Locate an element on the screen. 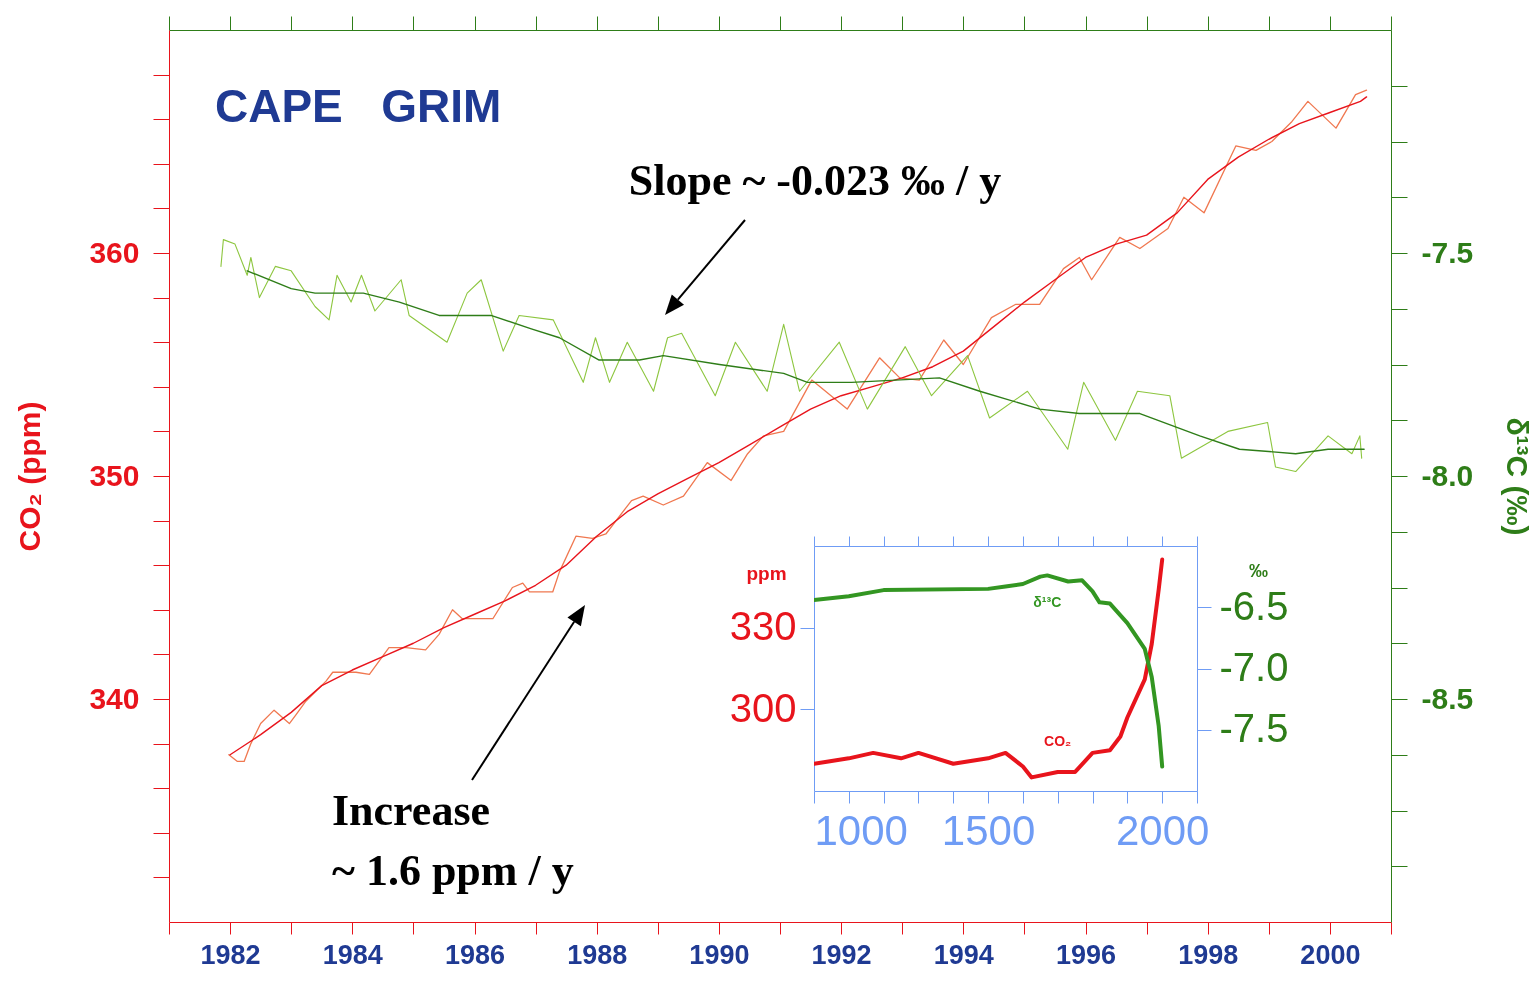 This screenshot has height=996, width=1539. y2-axis-title: ‰ is located at coordinates (1258, 570).